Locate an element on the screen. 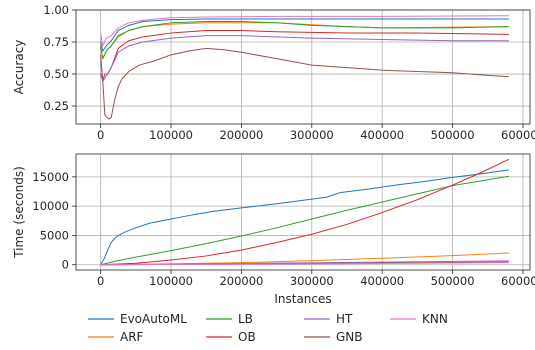 The height and width of the screenshot is (350, 535). accuracy-y-tick-label-2: 0.75 is located at coordinates (56, 42).